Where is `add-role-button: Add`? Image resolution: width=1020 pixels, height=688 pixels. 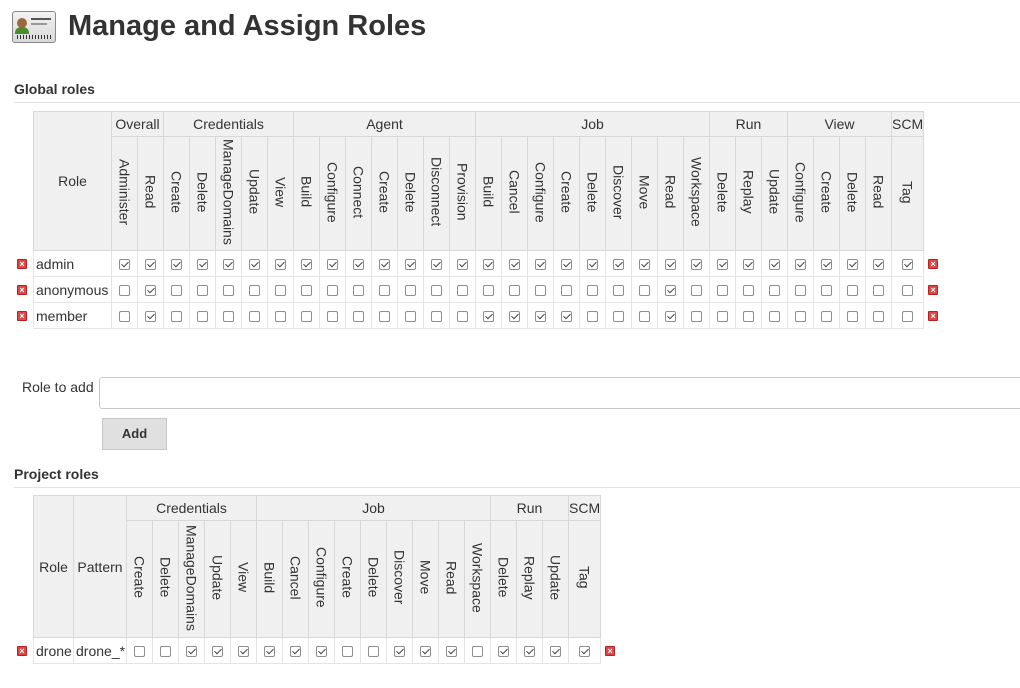
add-role-button: Add is located at coordinates (134, 434).